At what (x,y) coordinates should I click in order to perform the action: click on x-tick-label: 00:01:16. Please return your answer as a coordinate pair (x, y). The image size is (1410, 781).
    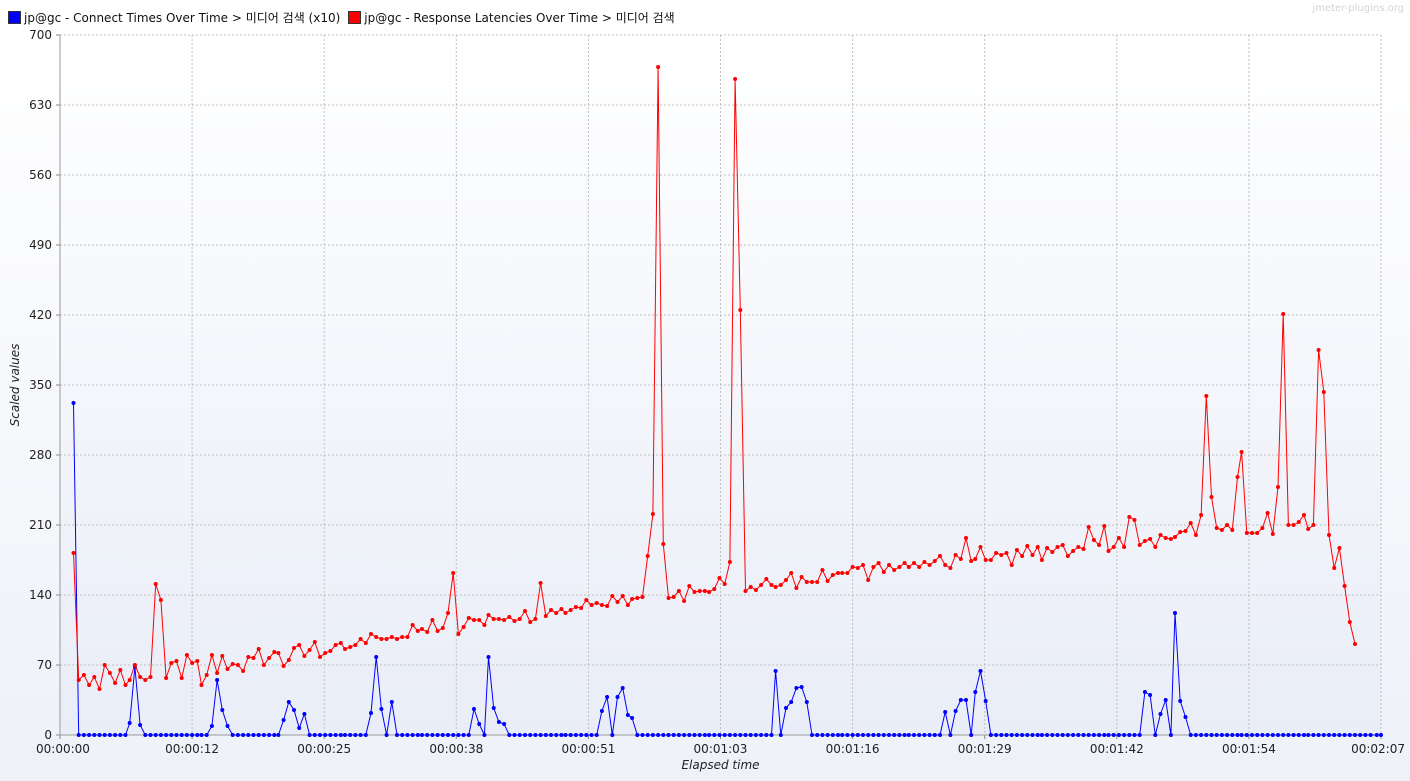
    Looking at the image, I should click on (853, 749).